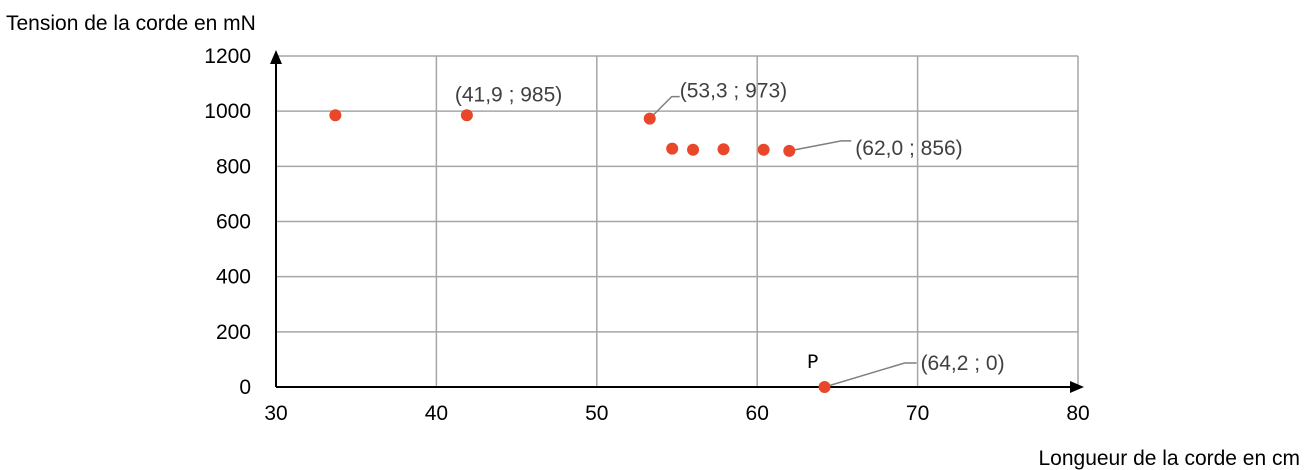 The width and height of the screenshot is (1306, 470). I want to click on point-tag-label: P, so click(812, 362).